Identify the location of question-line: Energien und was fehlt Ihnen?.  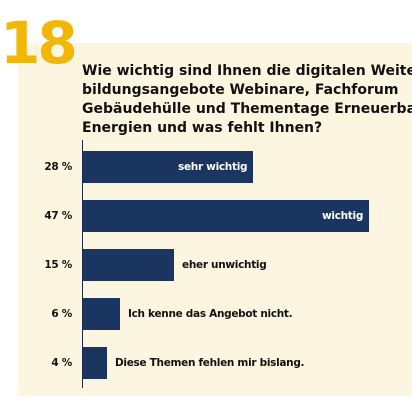
(202, 128).